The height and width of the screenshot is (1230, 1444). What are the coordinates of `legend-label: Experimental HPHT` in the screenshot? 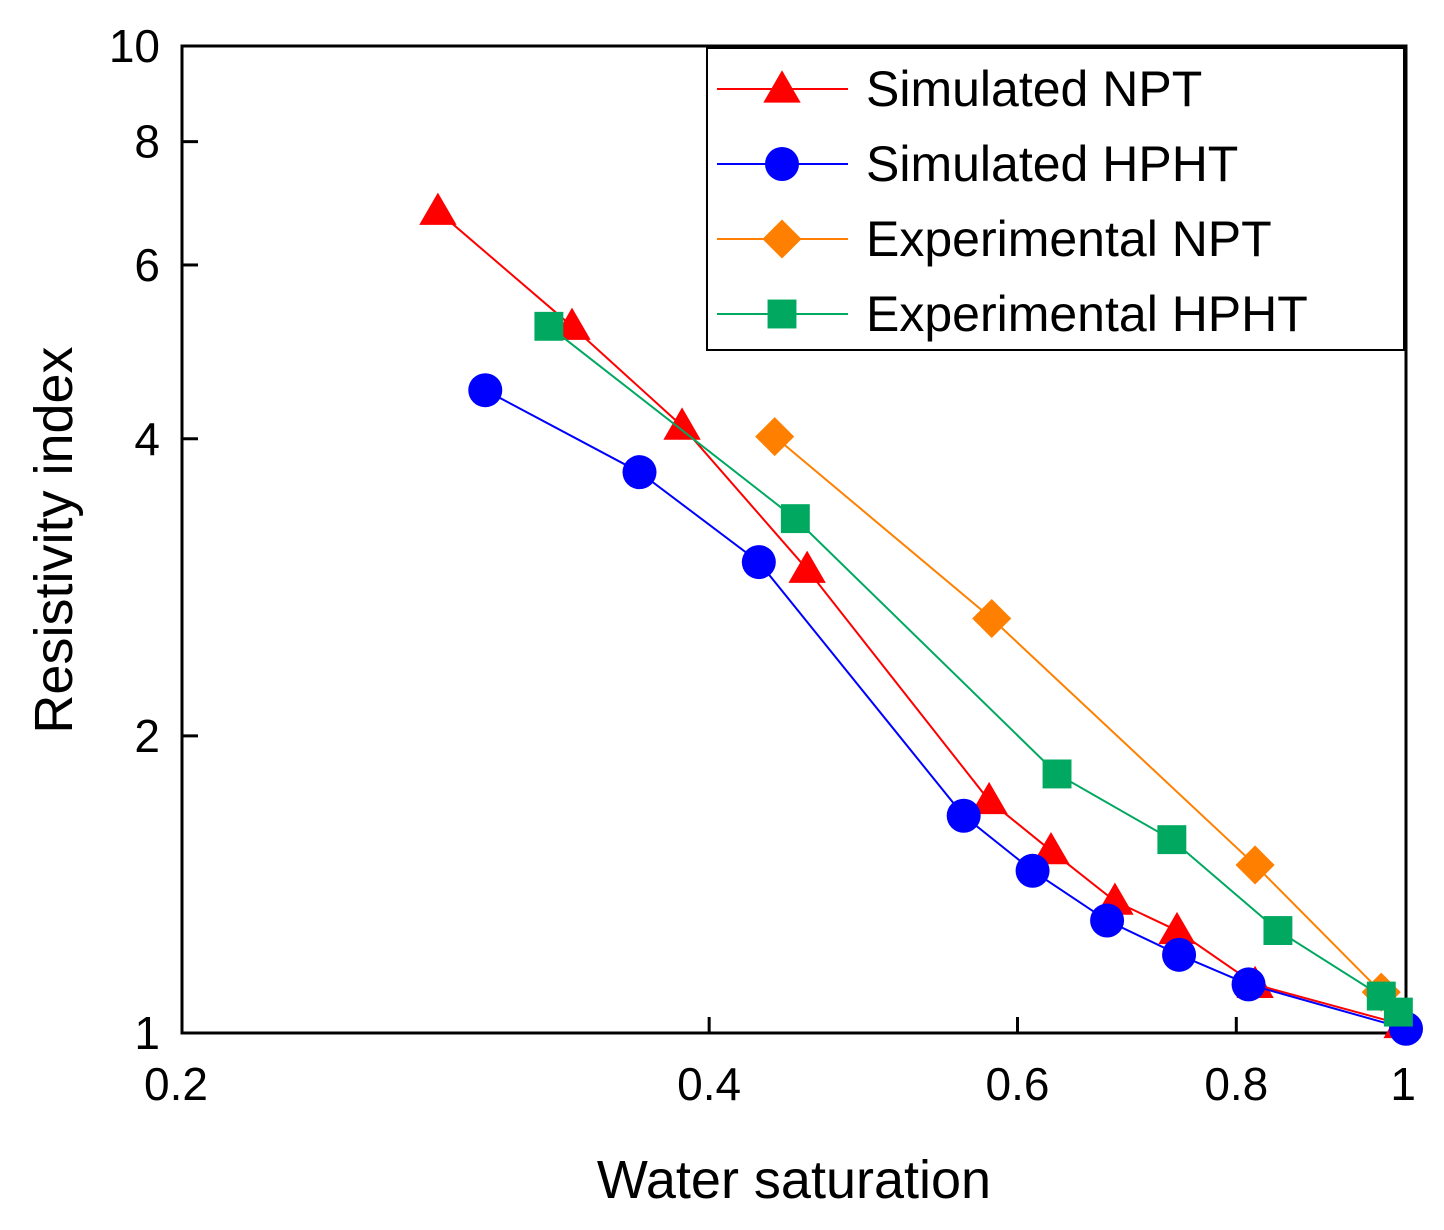 It's located at (1087, 314).